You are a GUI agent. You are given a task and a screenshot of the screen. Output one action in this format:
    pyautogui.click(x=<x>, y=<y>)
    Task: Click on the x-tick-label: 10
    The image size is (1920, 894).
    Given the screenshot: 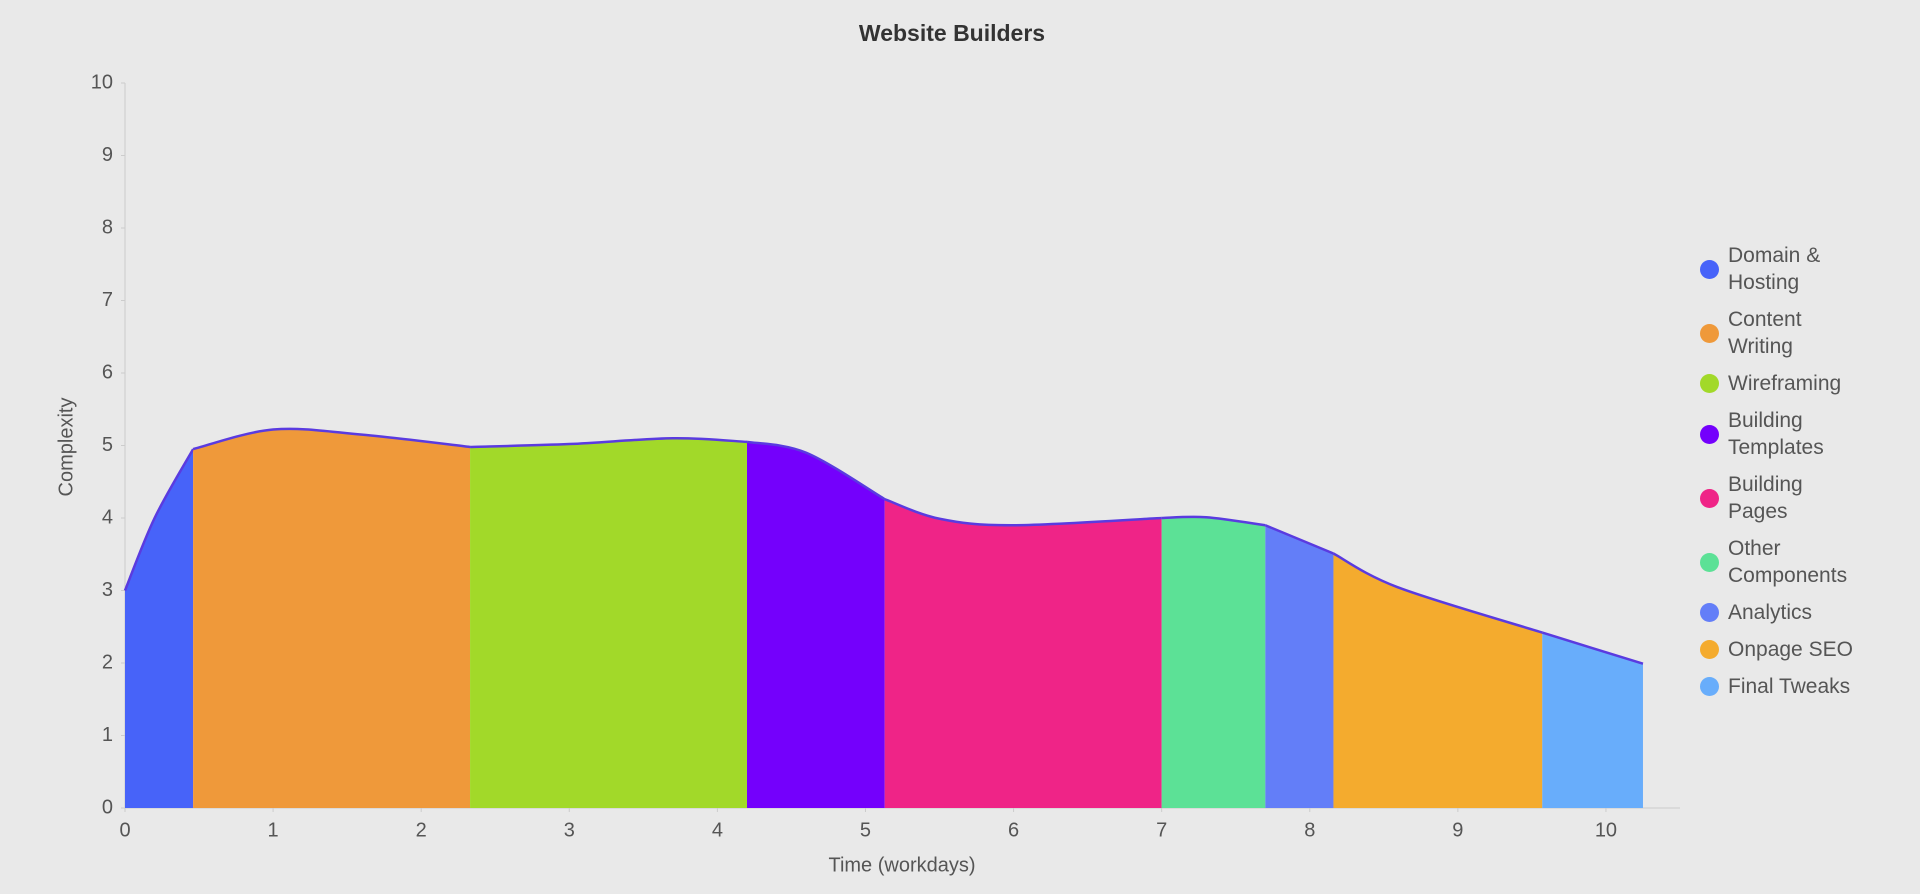 What is the action you would take?
    pyautogui.click(x=1606, y=830)
    